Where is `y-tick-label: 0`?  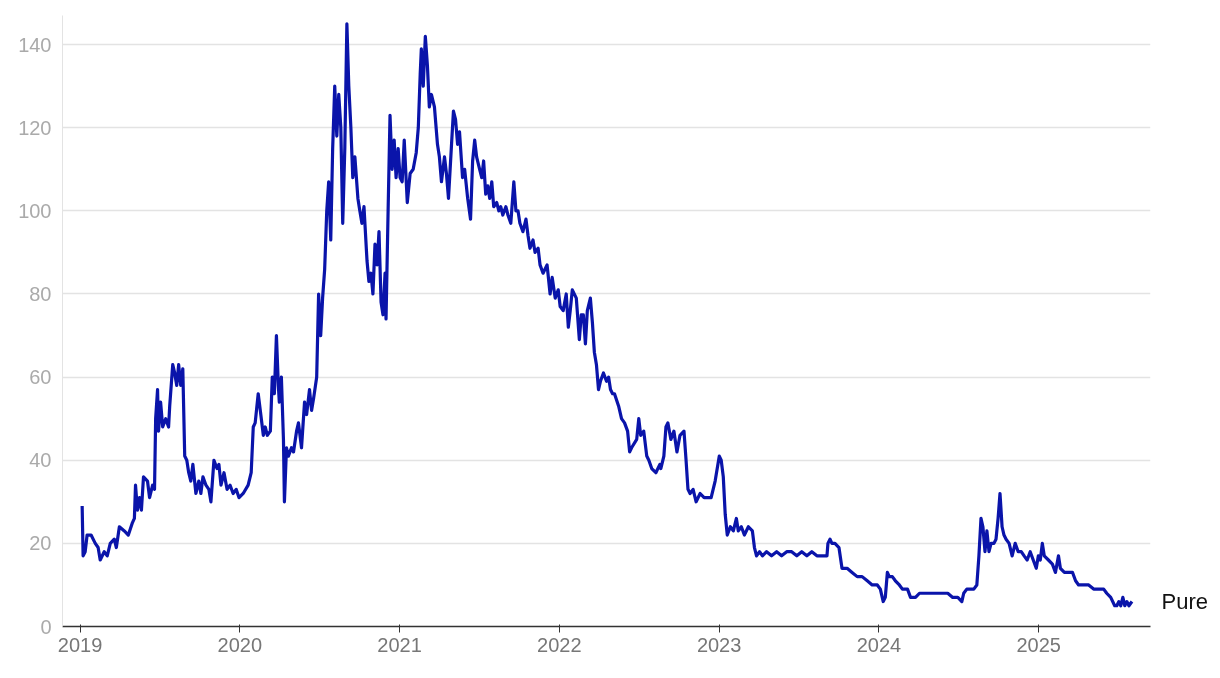 y-tick-label: 0 is located at coordinates (46, 626).